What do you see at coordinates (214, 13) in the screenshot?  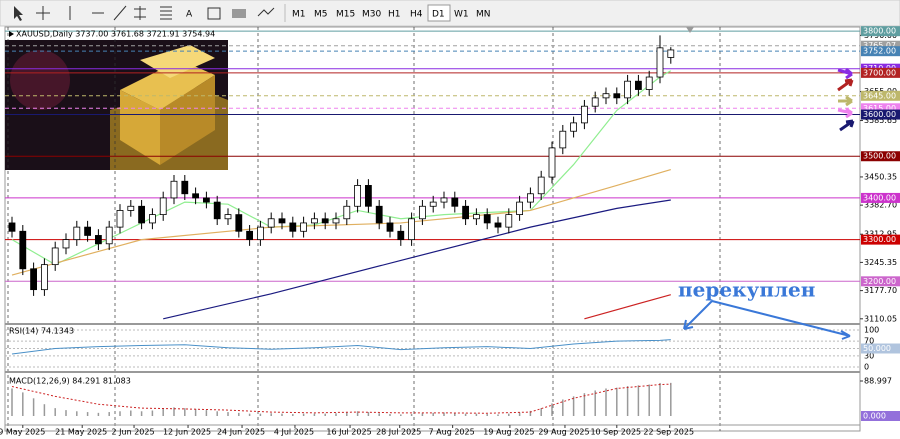 I see `label-tool` at bounding box center [214, 13].